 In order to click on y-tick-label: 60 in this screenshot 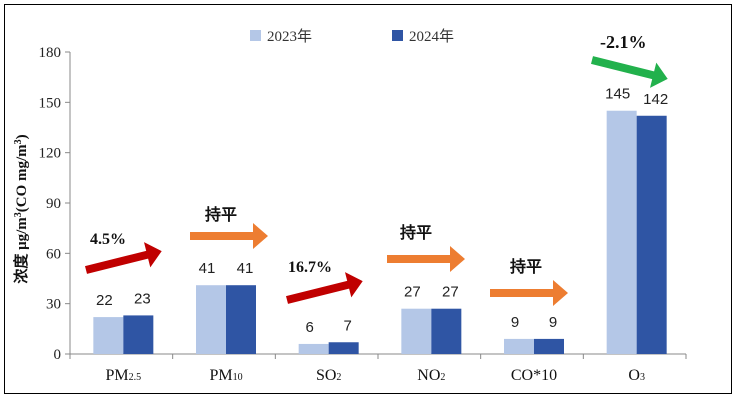, I will do `click(53, 254)`.